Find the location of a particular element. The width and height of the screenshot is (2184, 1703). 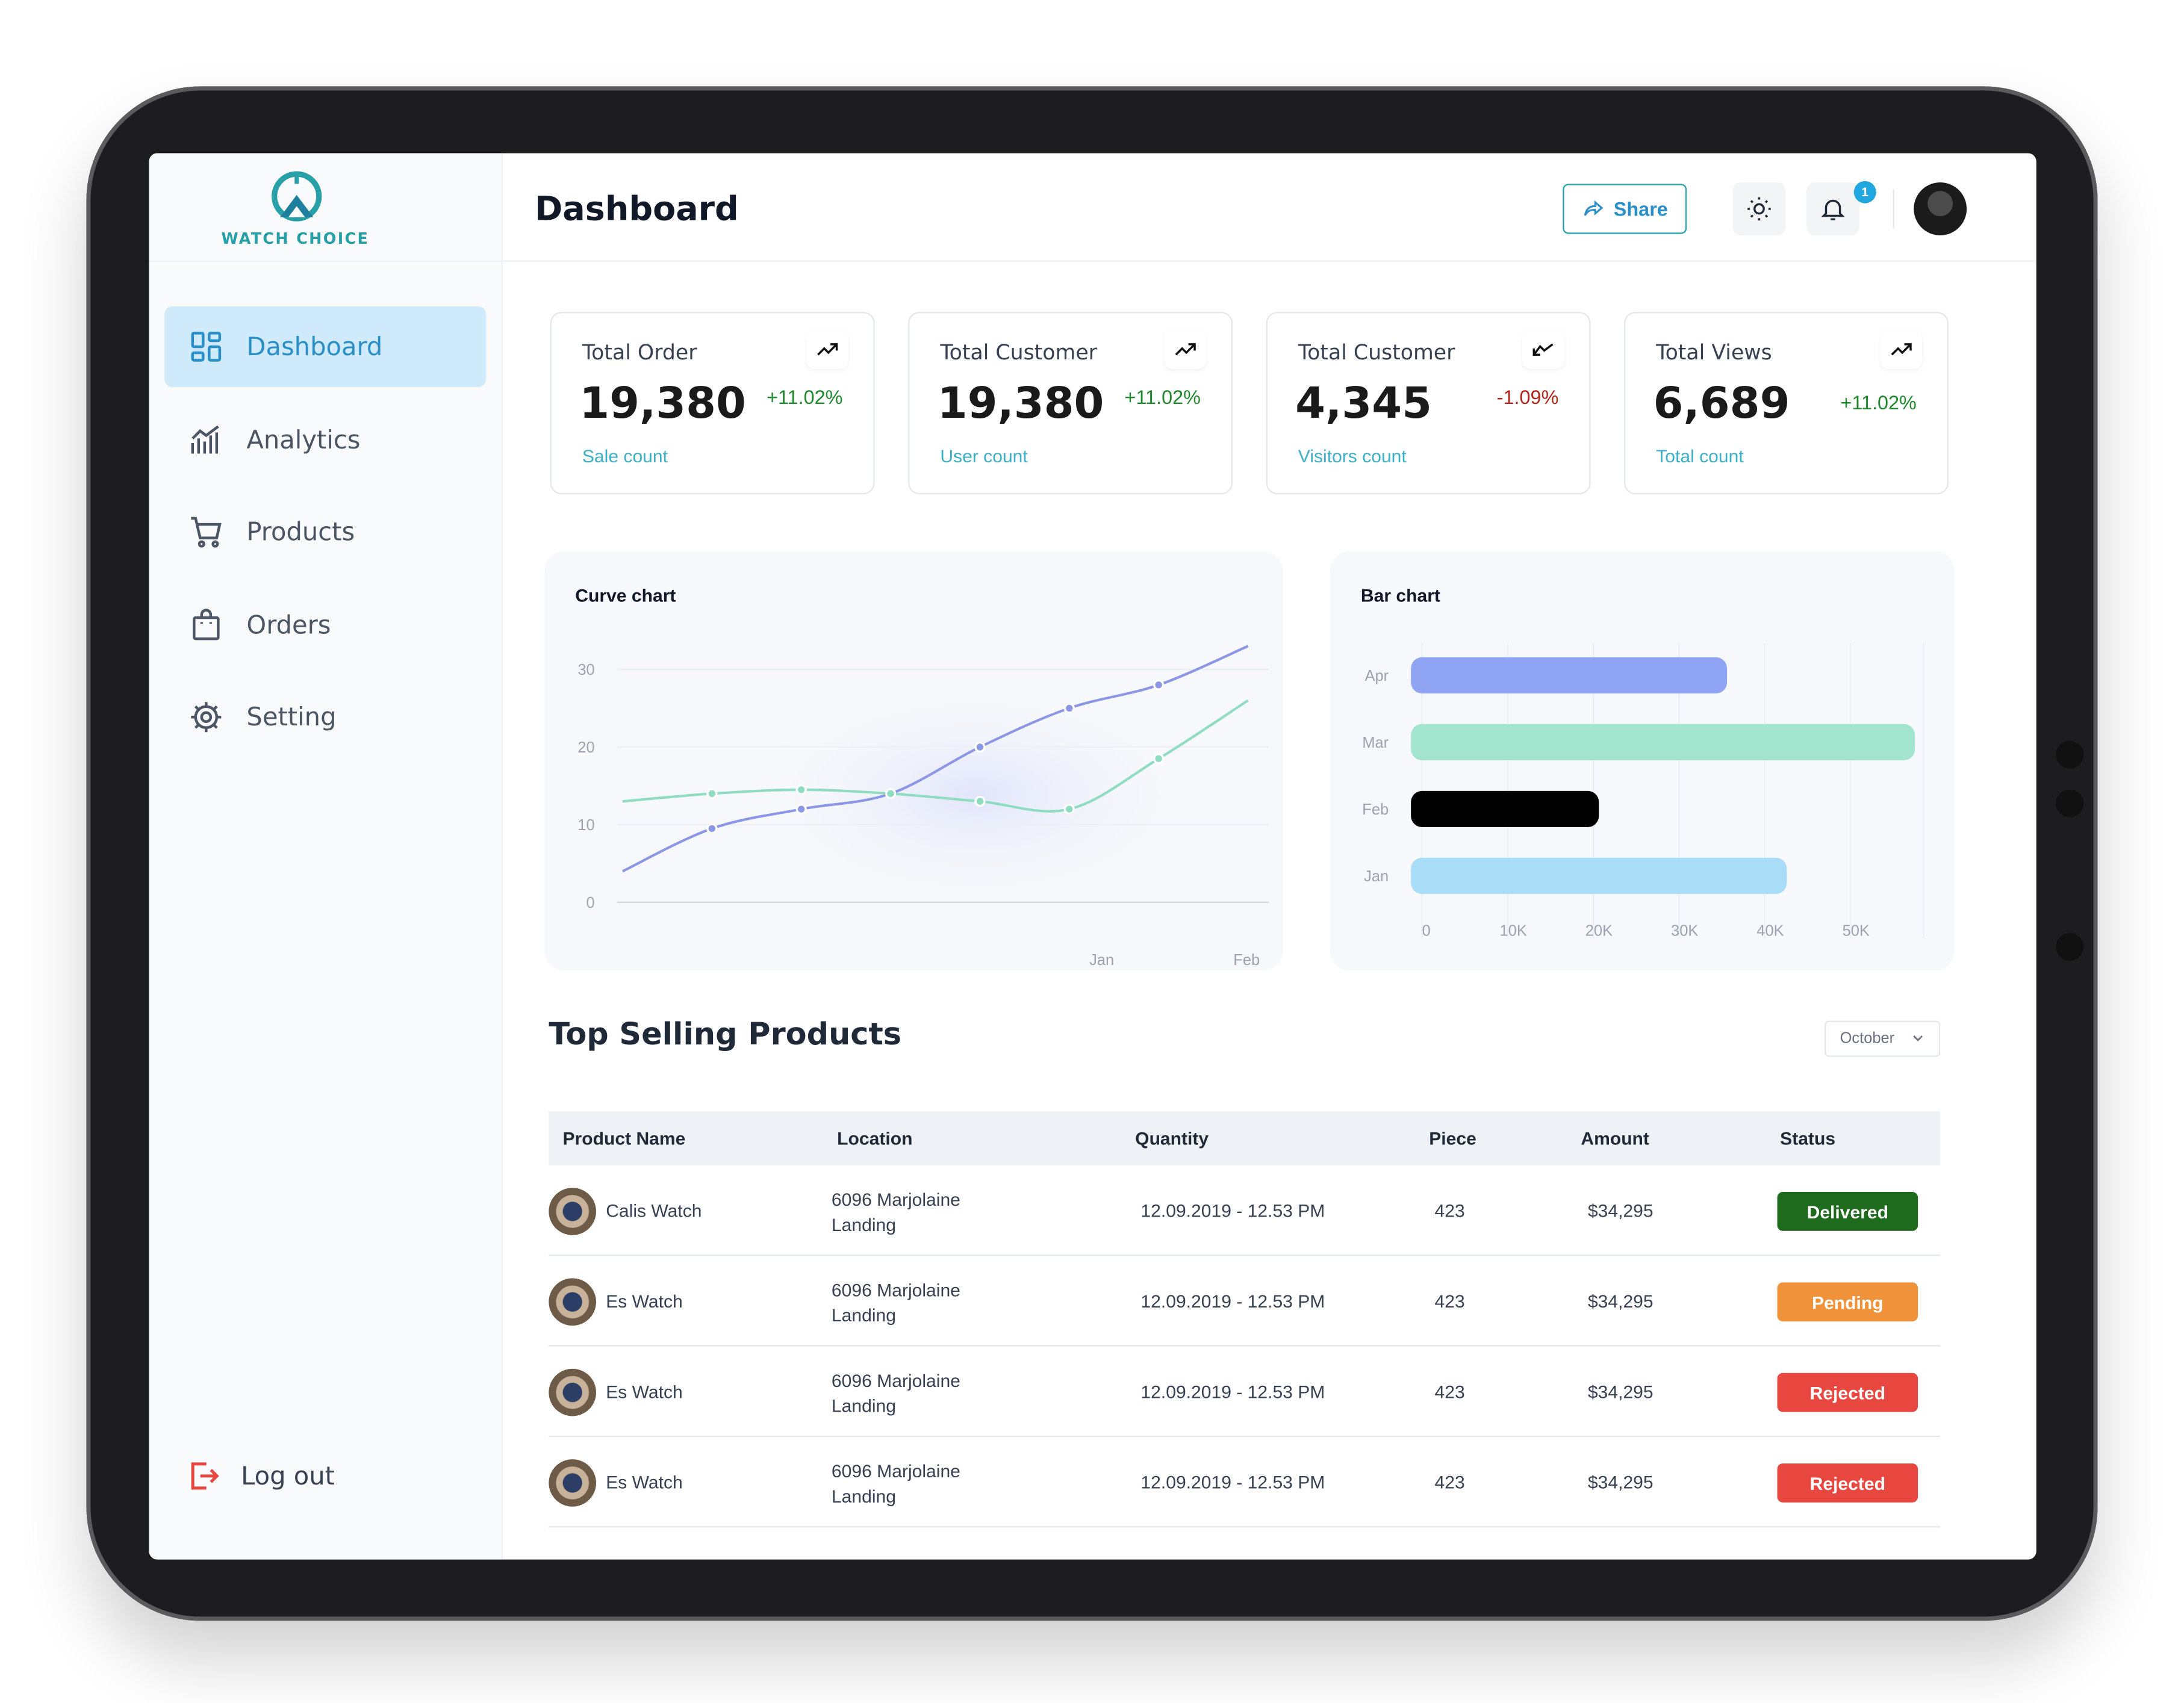

series-line is located at coordinates (936, 759).